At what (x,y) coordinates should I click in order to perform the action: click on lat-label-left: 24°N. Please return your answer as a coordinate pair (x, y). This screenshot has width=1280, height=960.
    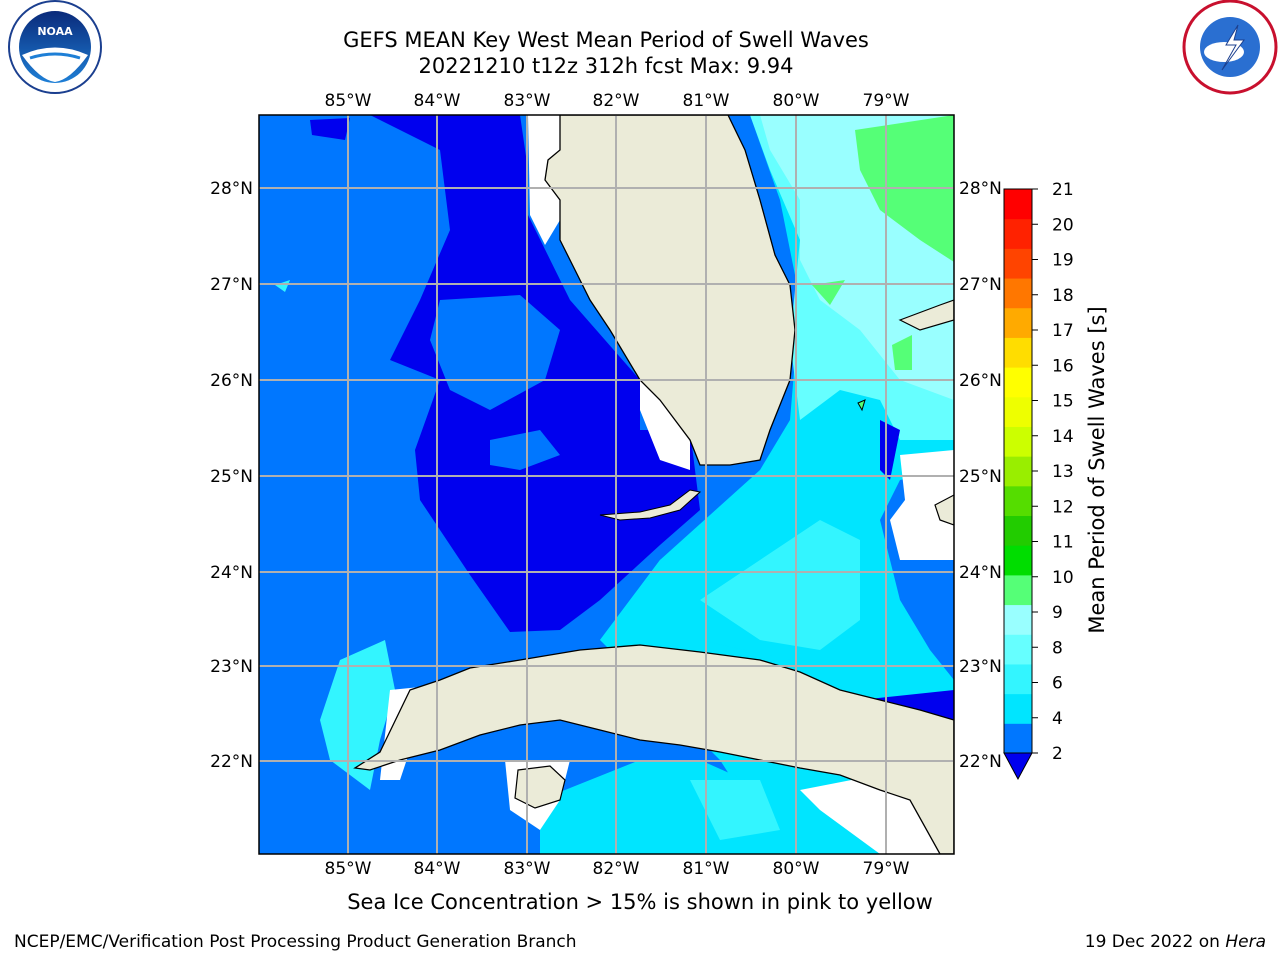
    Looking at the image, I should click on (231, 573).